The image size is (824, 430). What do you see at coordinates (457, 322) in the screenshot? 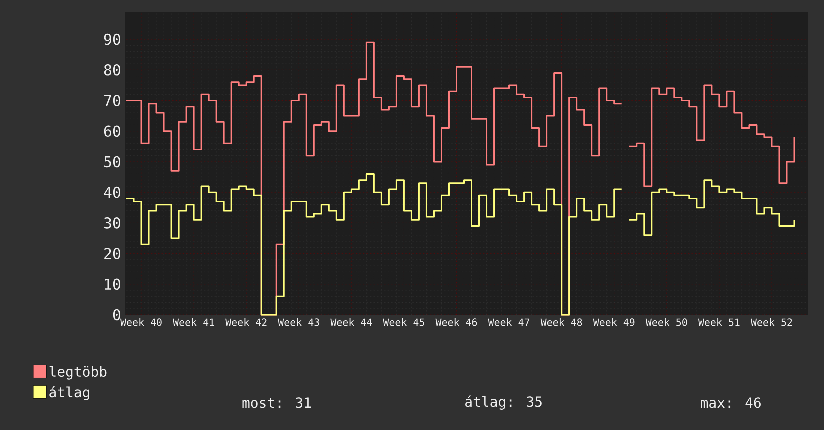
I see `x-tick-label: Week 46` at bounding box center [457, 322].